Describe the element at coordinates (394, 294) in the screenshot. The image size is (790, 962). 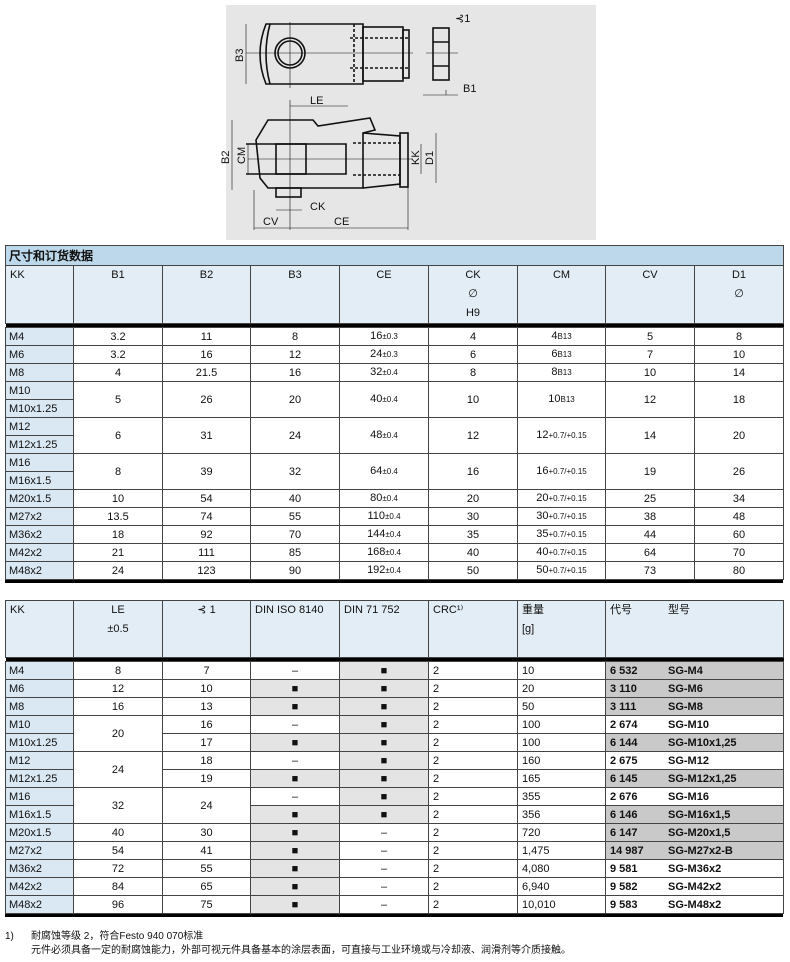
I see `header-row: KK B1 B2 B3 CE CK ∅ H9 CM CV D1 ∅` at that location.